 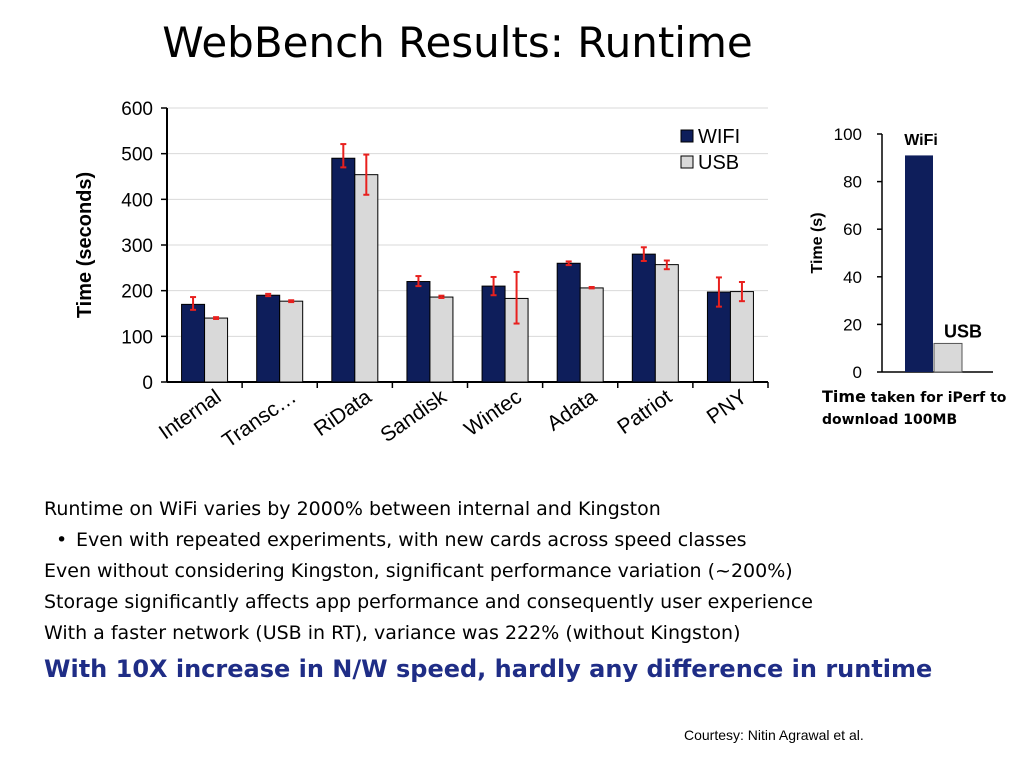 What do you see at coordinates (852, 324) in the screenshot?
I see `y-tick-label: 20` at bounding box center [852, 324].